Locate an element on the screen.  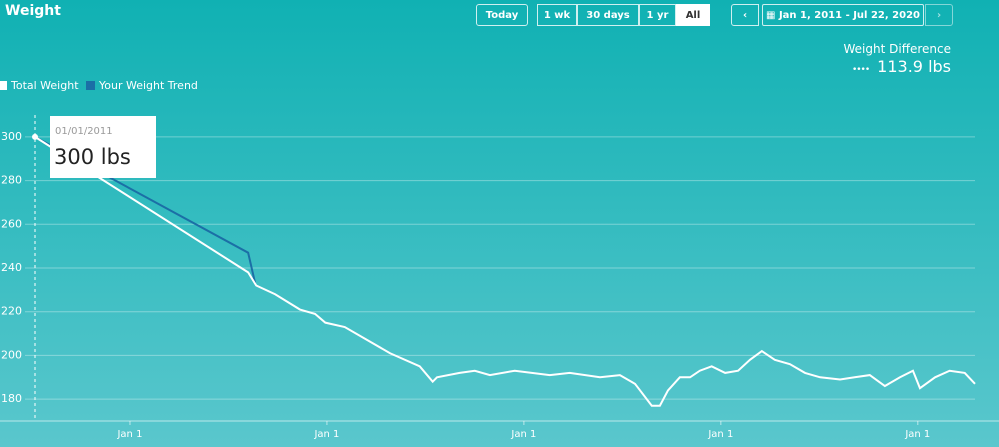
fitbit-icon: •••• is located at coordinates (860, 70).